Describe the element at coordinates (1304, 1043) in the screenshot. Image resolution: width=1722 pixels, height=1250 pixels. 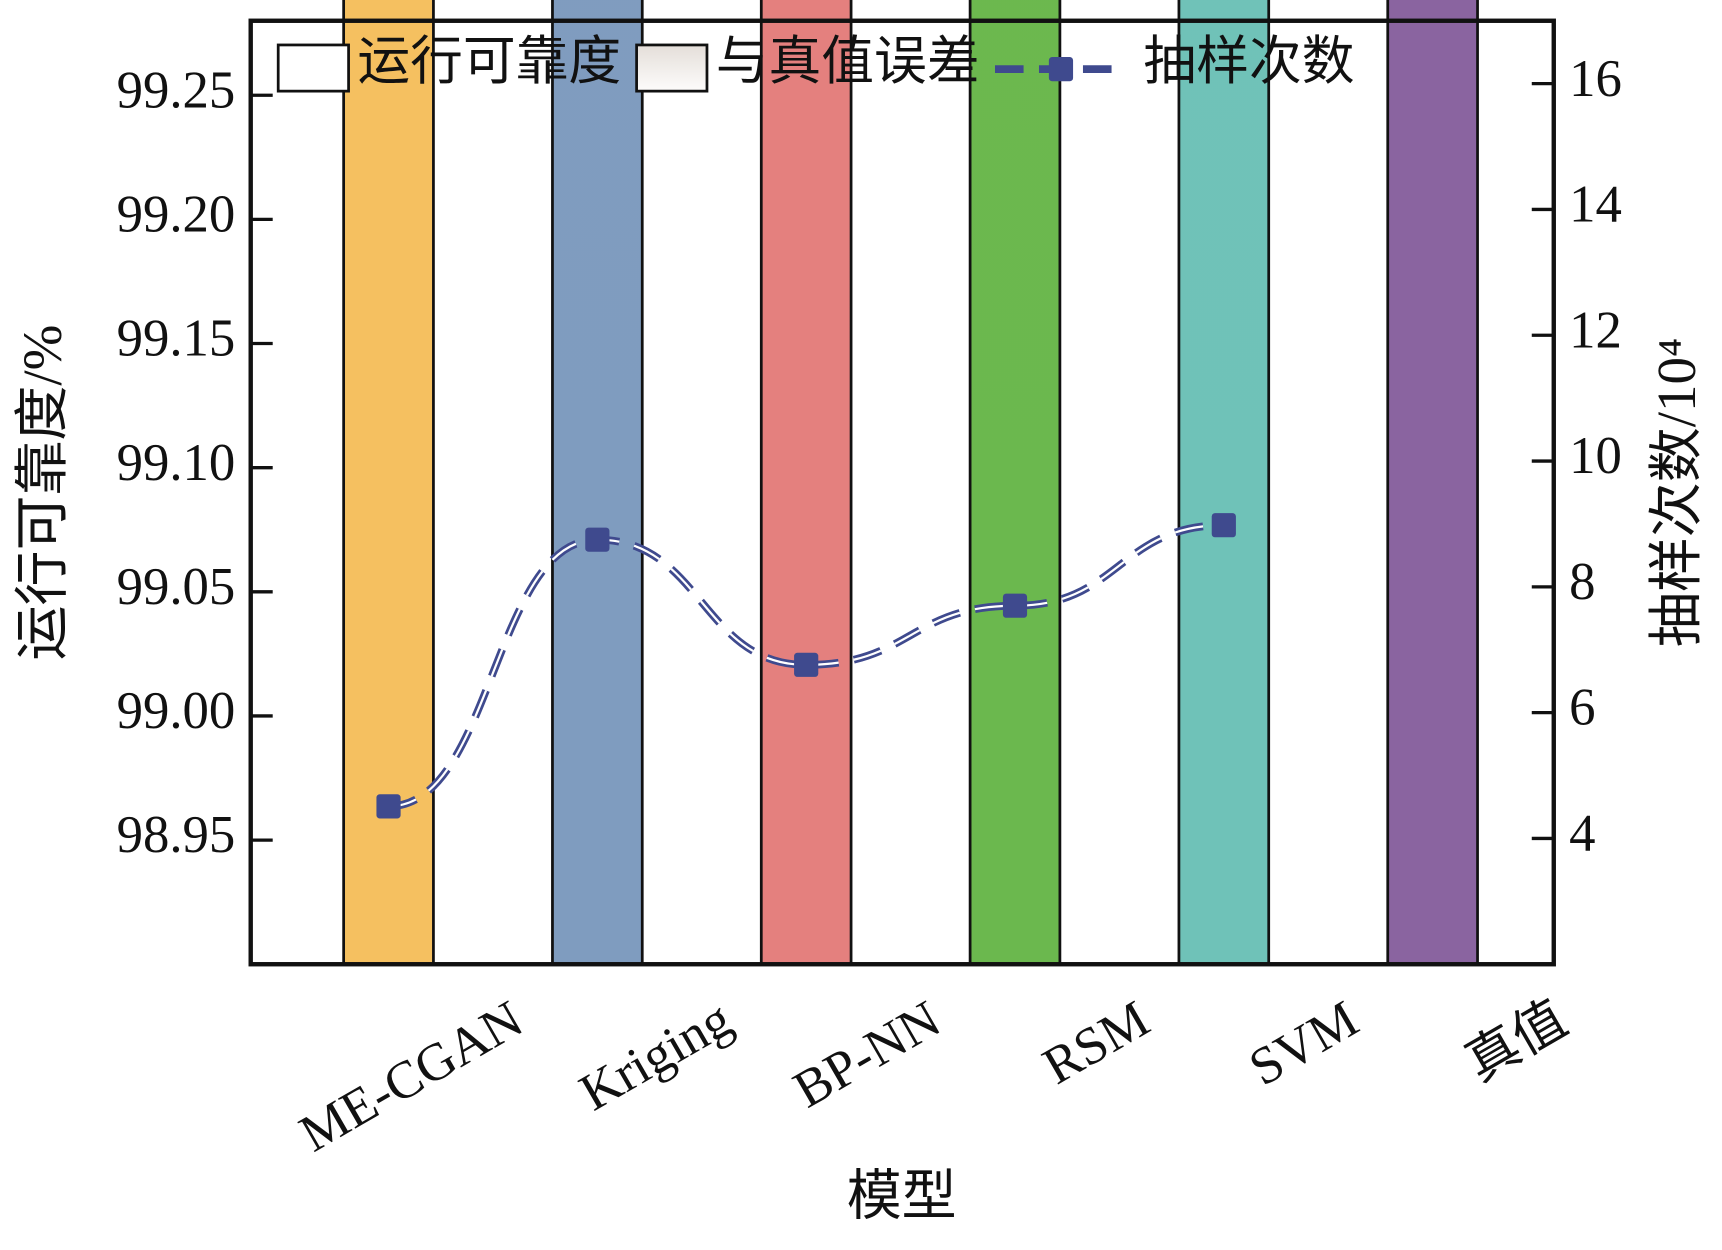
I see `x-tick-label: SVM` at that location.